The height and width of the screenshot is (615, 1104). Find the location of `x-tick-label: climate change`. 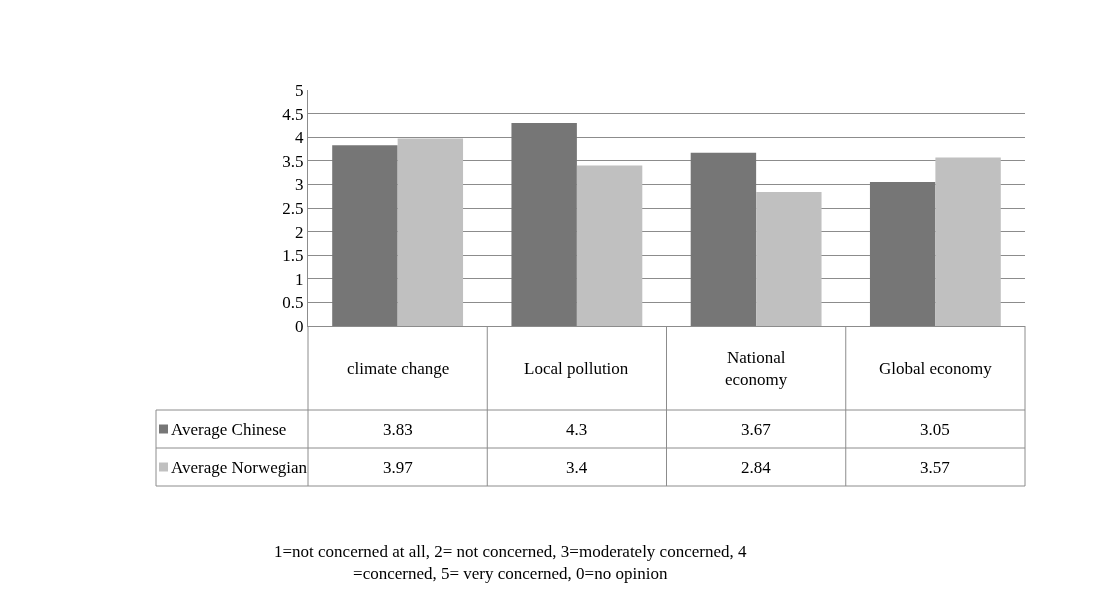

x-tick-label: climate change is located at coordinates (398, 368).